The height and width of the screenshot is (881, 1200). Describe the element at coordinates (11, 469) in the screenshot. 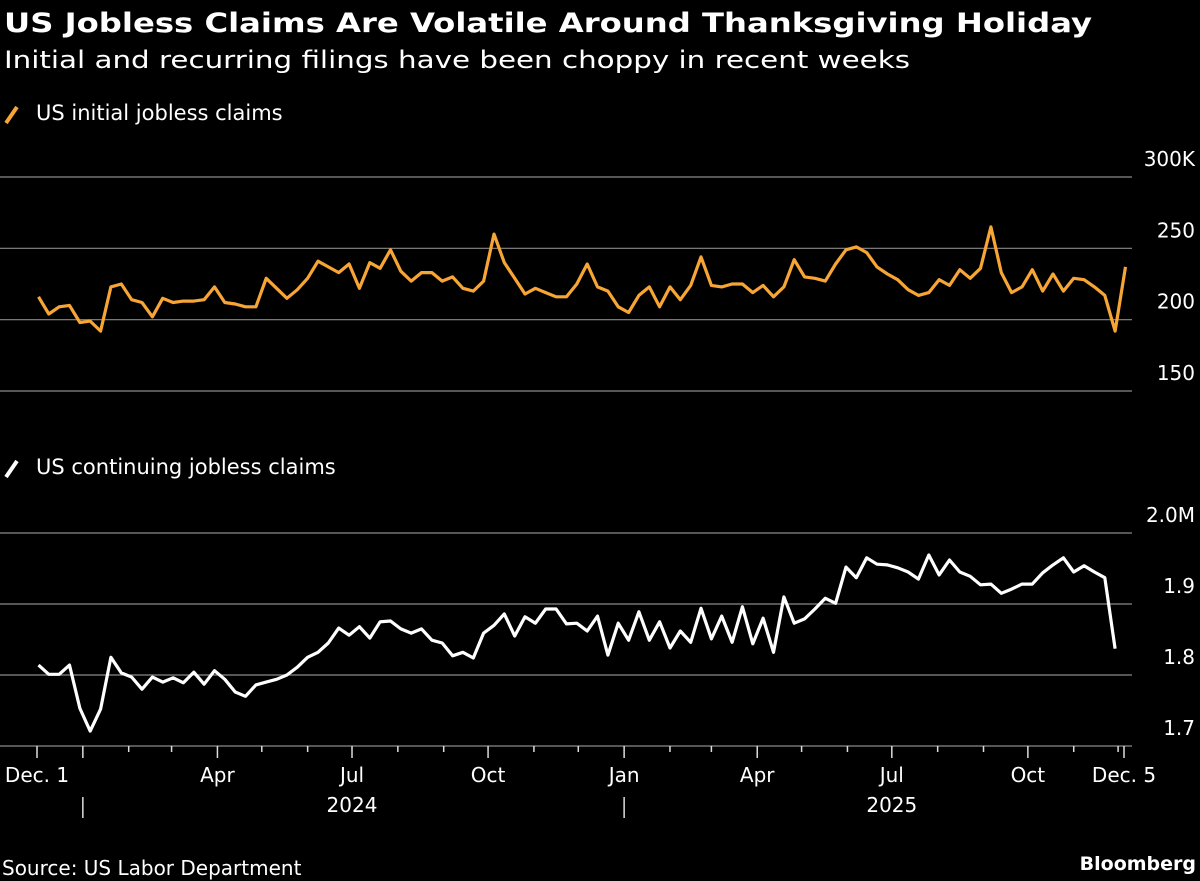

I see `legend-continuing-swatch-icon` at that location.